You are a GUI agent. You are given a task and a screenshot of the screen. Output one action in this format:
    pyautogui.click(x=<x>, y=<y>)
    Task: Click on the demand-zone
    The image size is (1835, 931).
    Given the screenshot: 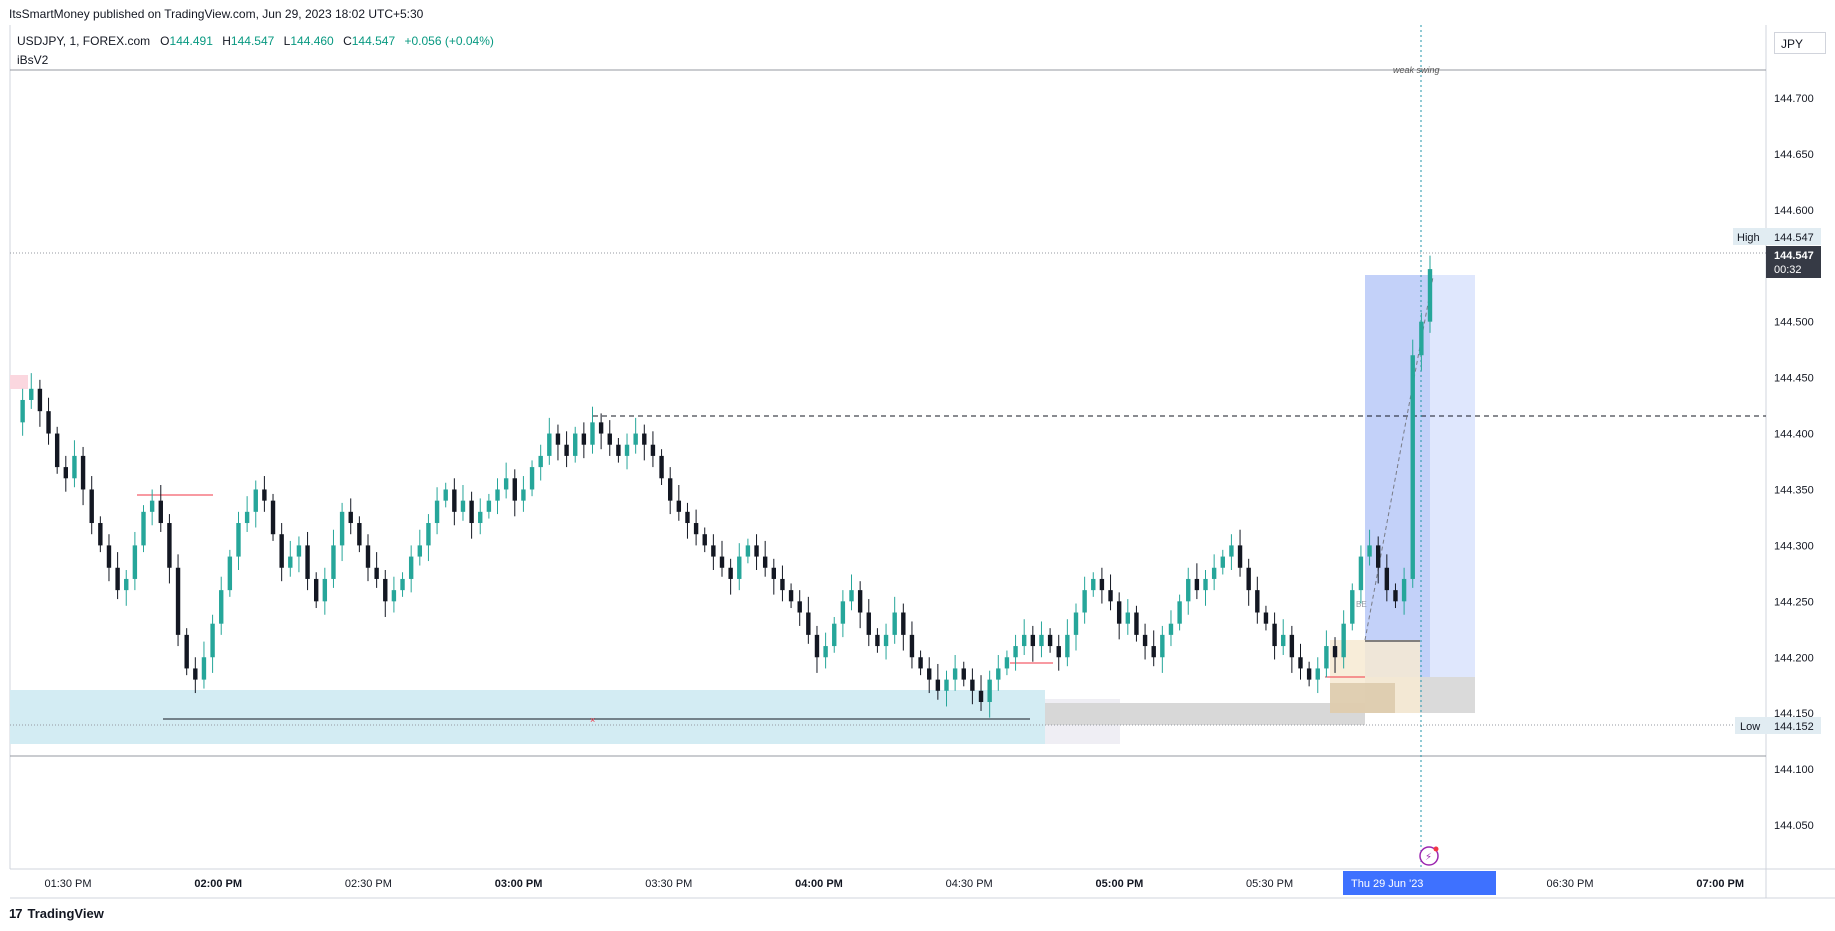 What is the action you would take?
    pyautogui.click(x=527, y=717)
    